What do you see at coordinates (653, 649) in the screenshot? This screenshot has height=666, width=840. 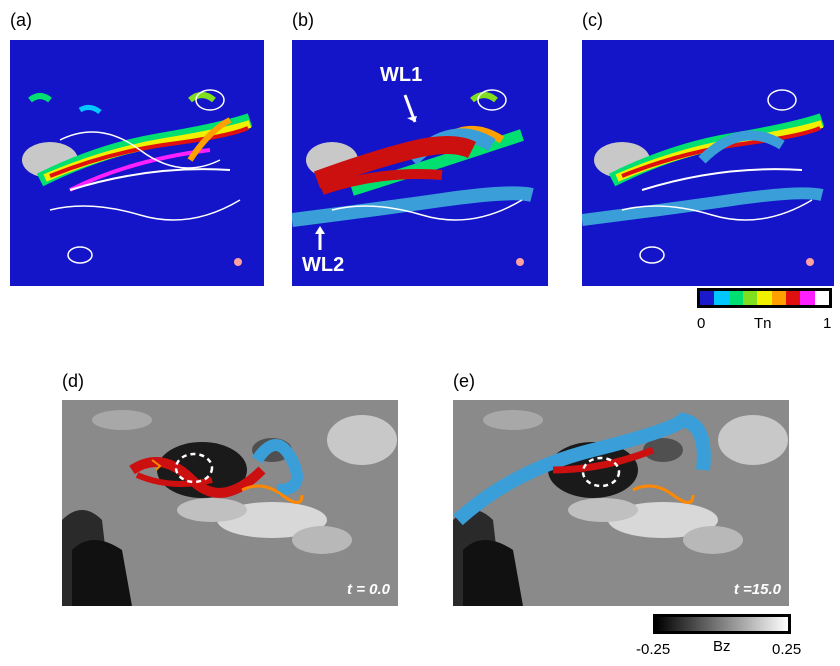 I see `bz-colorbar-min: -0.25` at bounding box center [653, 649].